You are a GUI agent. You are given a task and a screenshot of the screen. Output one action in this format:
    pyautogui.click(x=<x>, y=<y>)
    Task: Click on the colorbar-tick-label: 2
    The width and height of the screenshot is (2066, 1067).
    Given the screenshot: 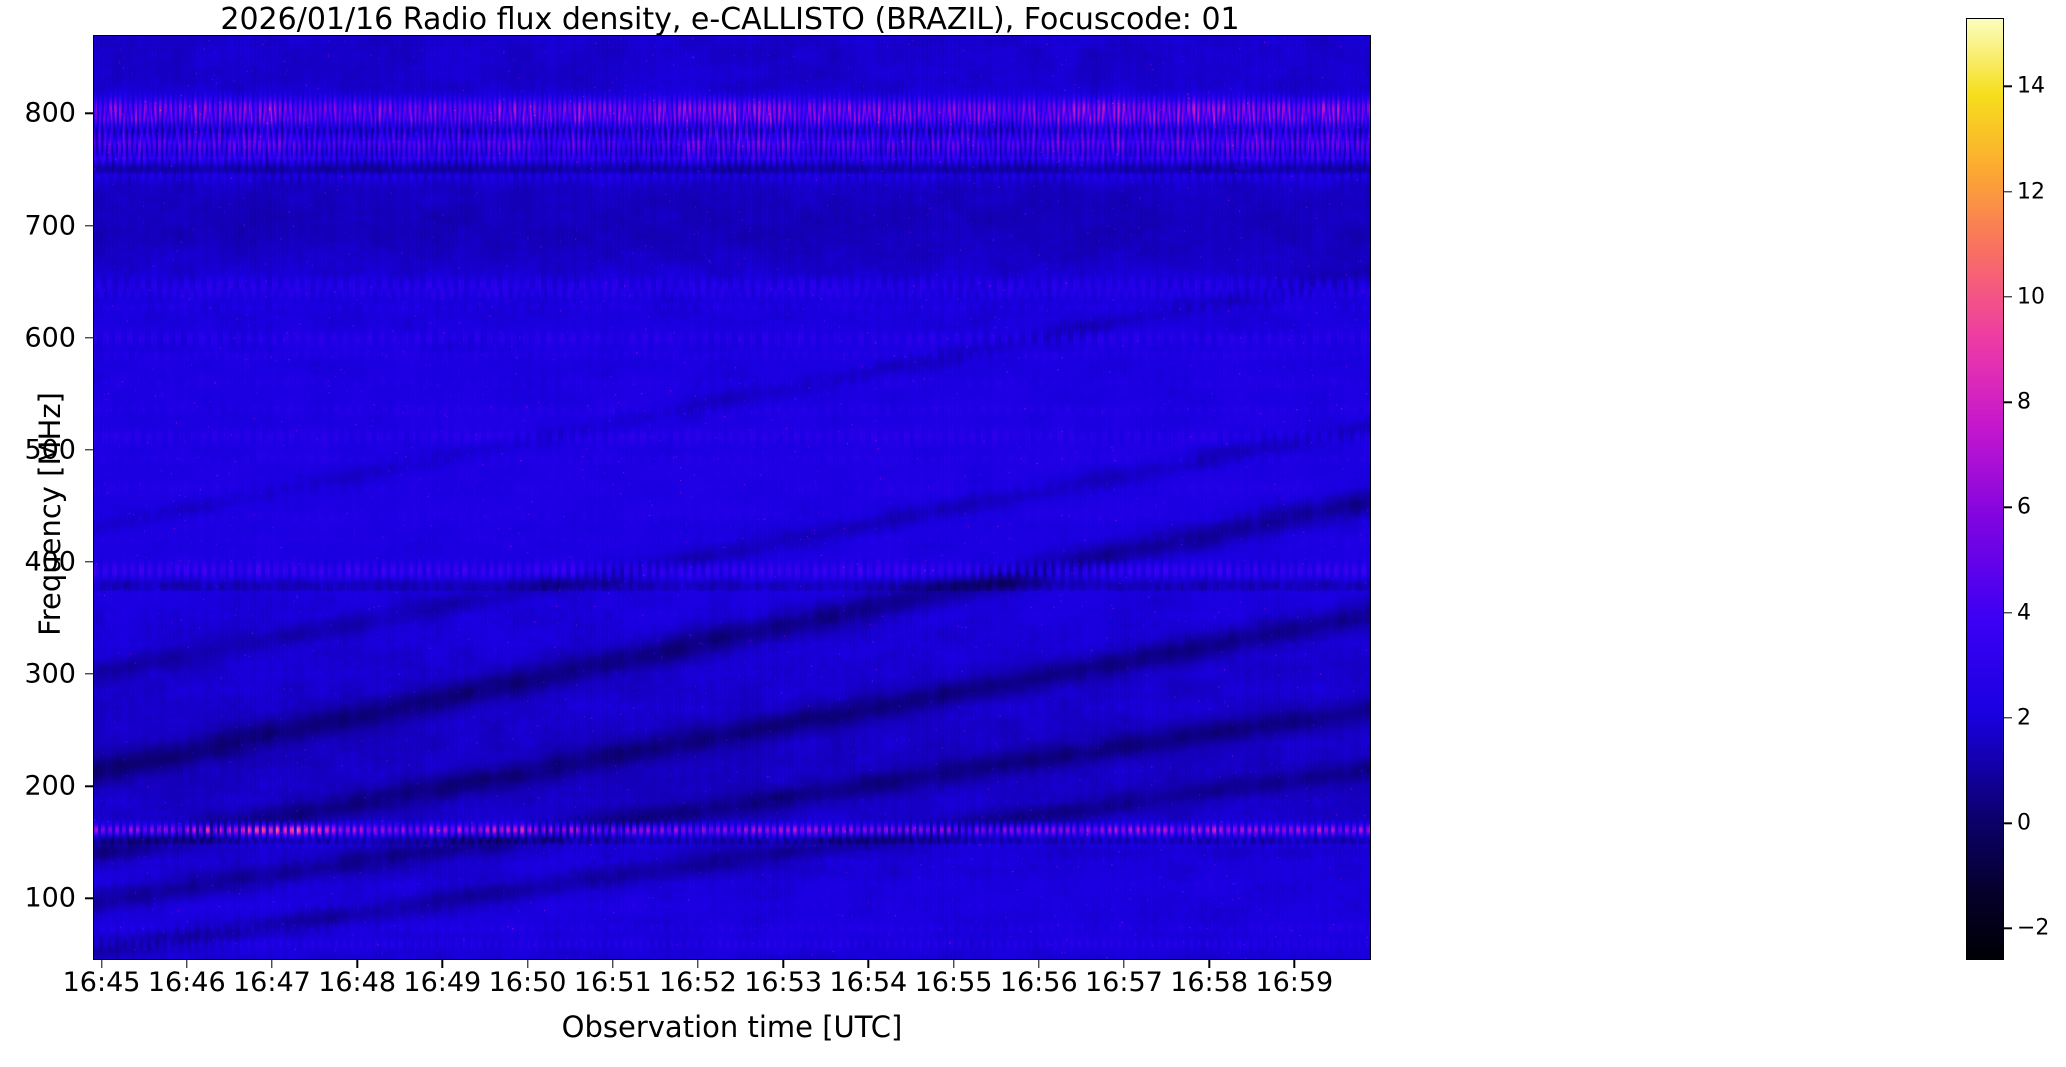 What is the action you would take?
    pyautogui.click(x=2024, y=718)
    